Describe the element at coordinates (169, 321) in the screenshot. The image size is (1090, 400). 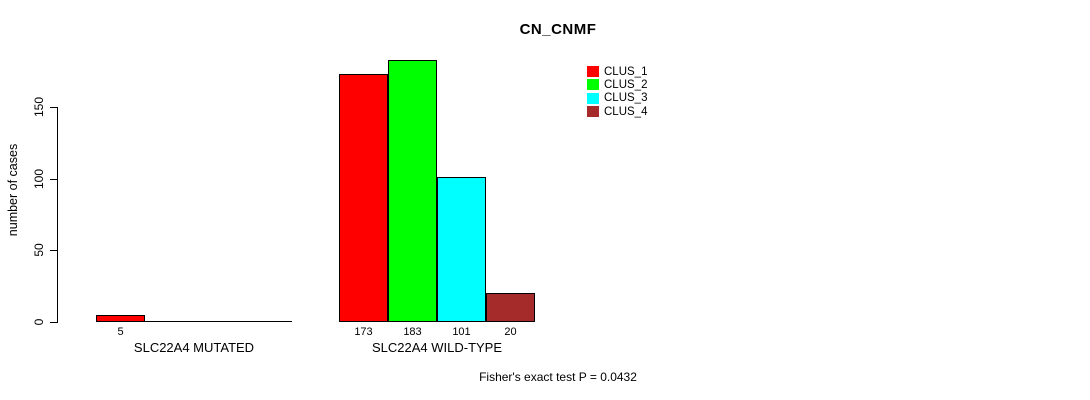
I see `bar-clus_2-mutated` at that location.